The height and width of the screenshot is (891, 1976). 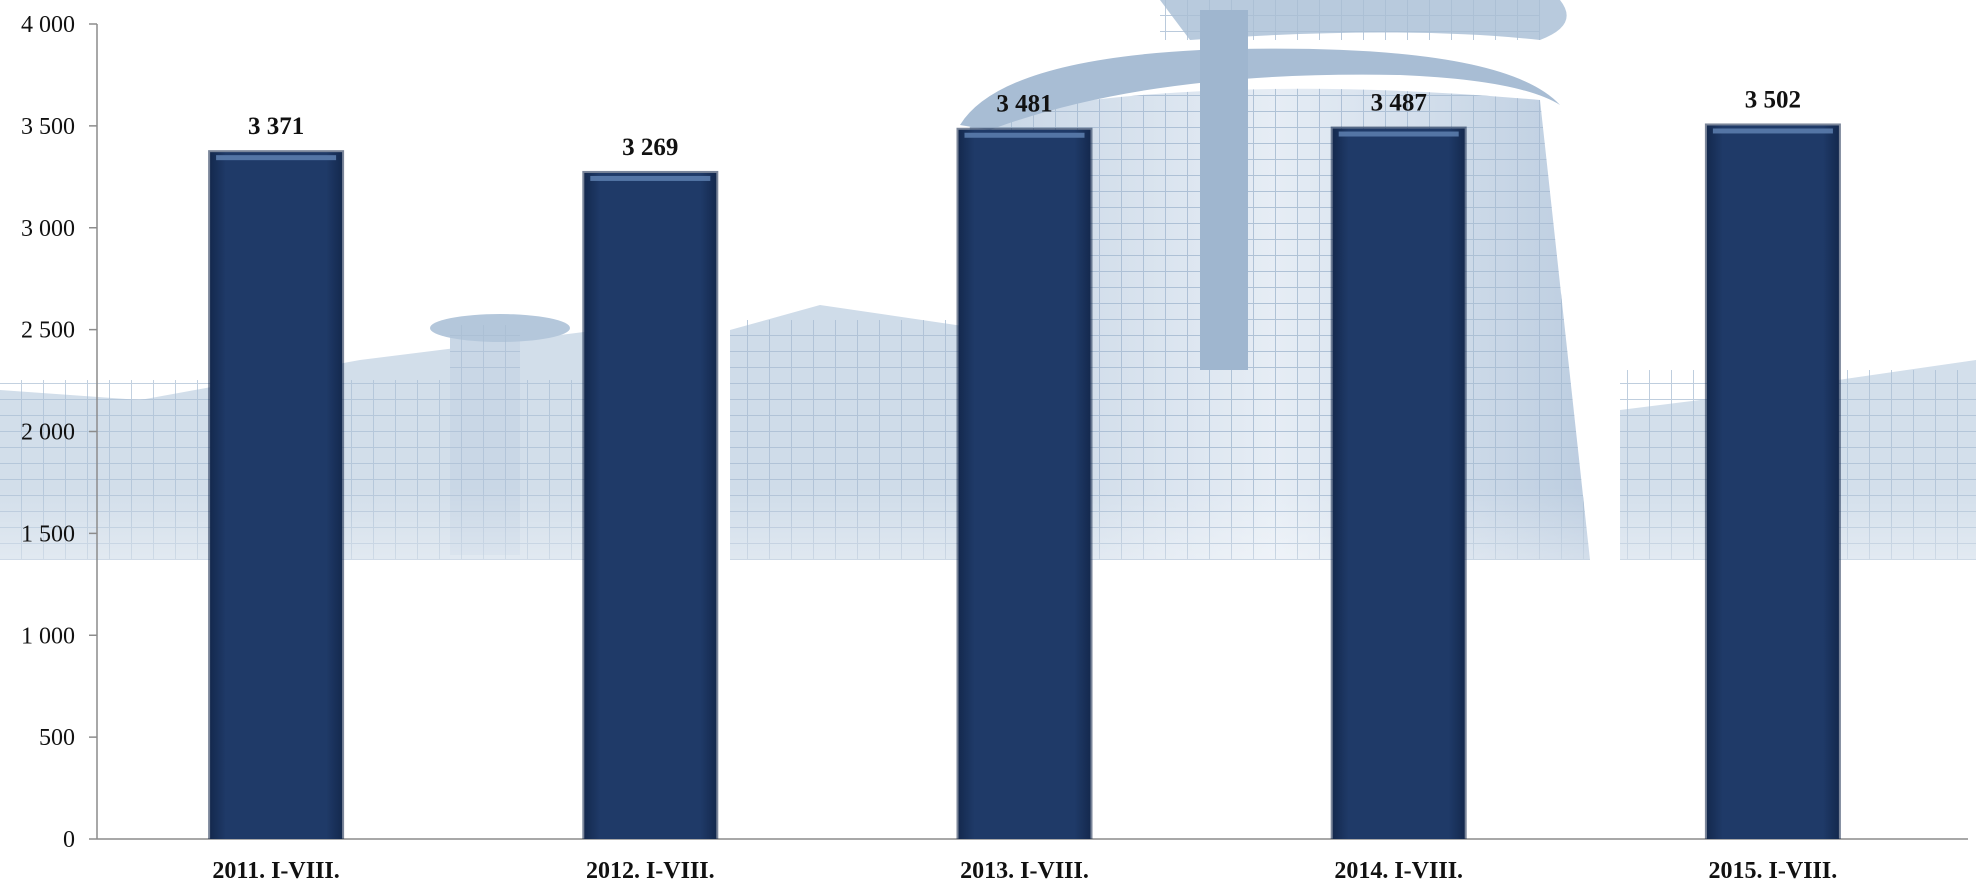 What do you see at coordinates (1773, 871) in the screenshot?
I see `x-tick-label: 2015. I-VIII.` at bounding box center [1773, 871].